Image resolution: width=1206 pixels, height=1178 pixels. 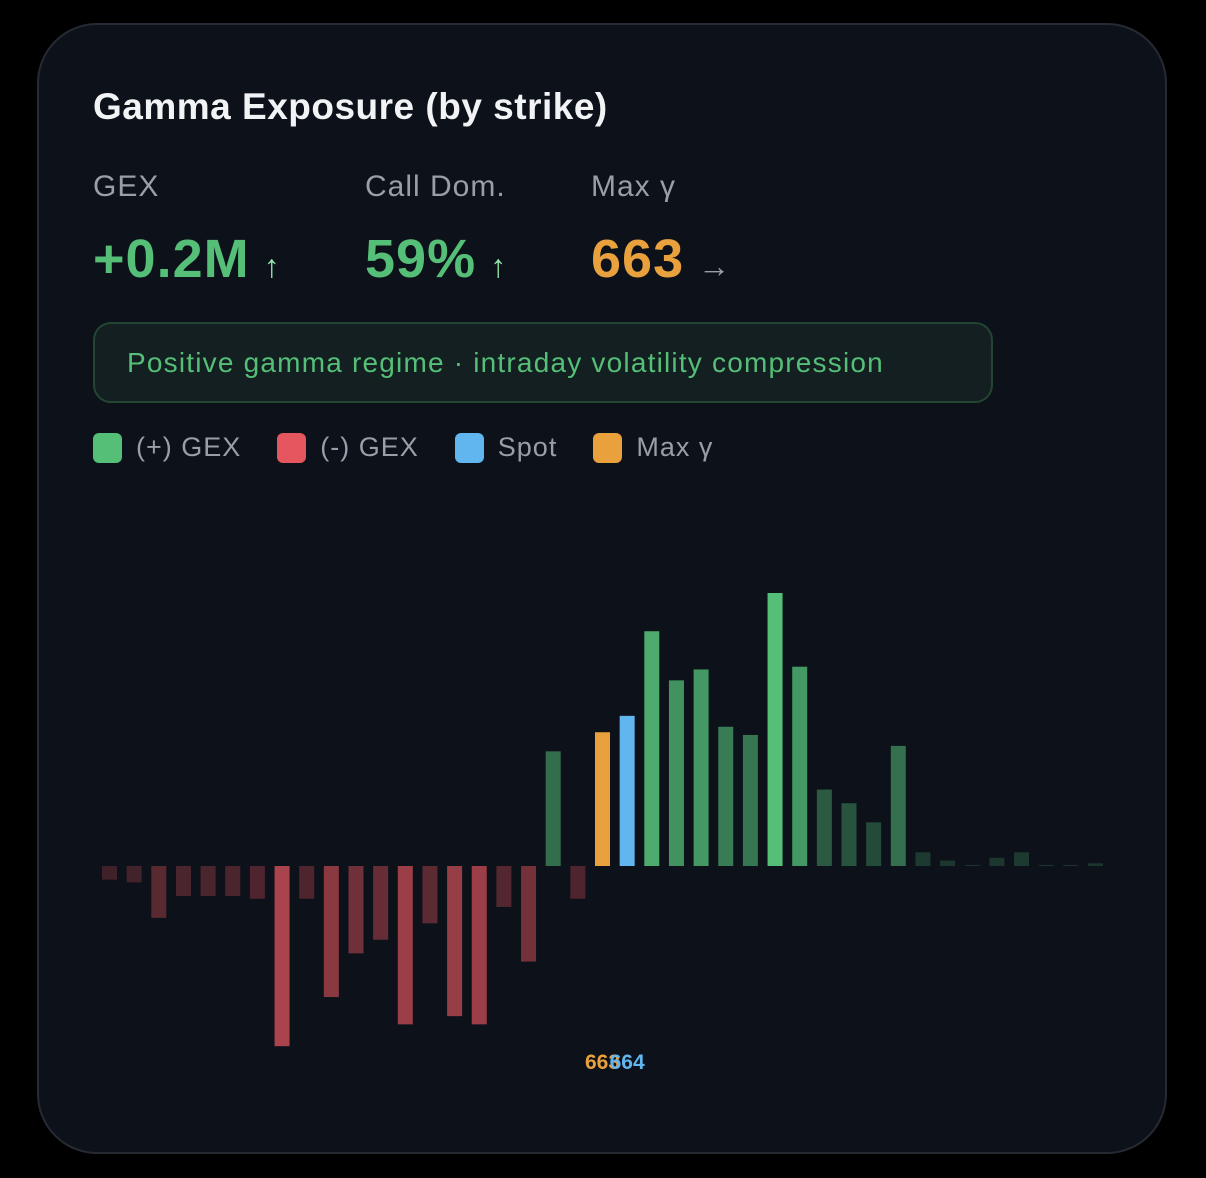 I want to click on stat-value: 59% ↑, so click(x=436, y=259).